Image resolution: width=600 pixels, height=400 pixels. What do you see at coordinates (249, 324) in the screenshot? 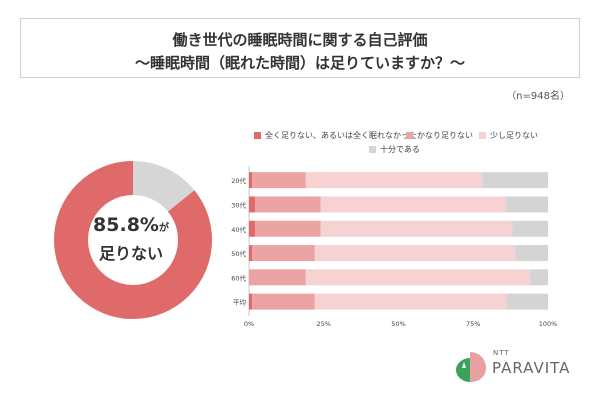
I see `x-tick-label: 0%` at bounding box center [249, 324].